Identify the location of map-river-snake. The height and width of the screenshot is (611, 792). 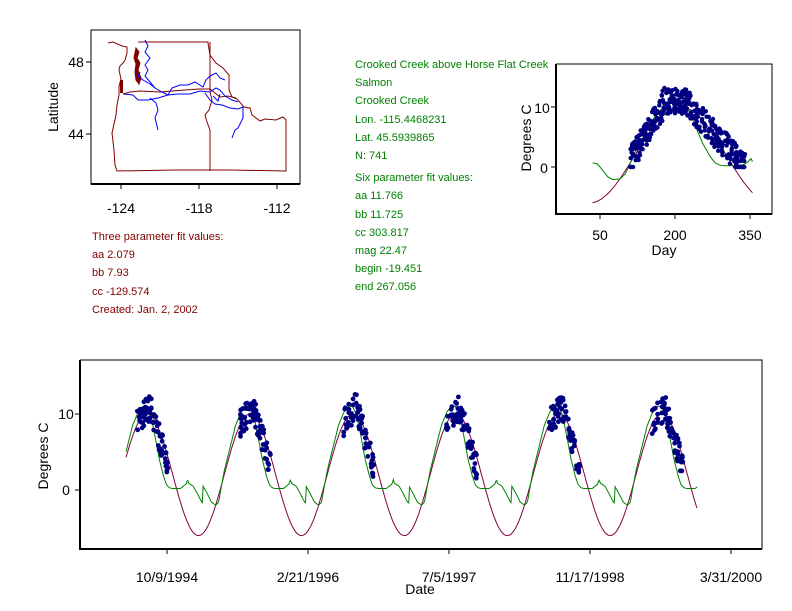
(224, 115).